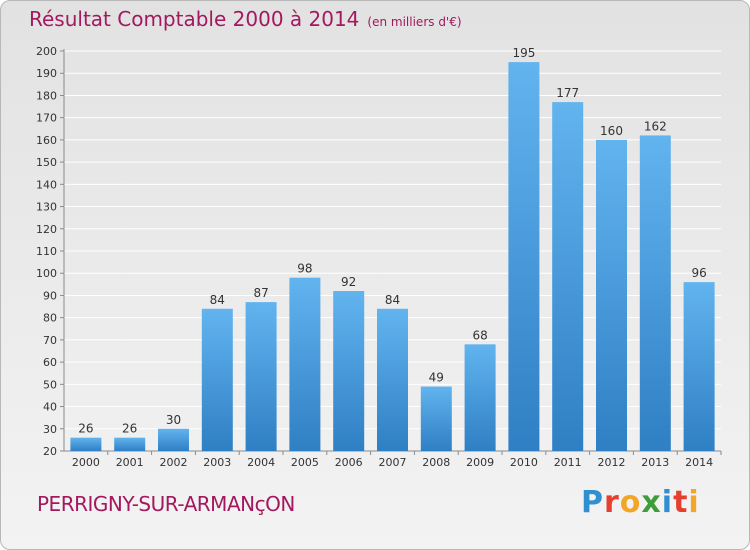 This screenshot has width=750, height=550. I want to click on logo-letter: t, so click(681, 502).